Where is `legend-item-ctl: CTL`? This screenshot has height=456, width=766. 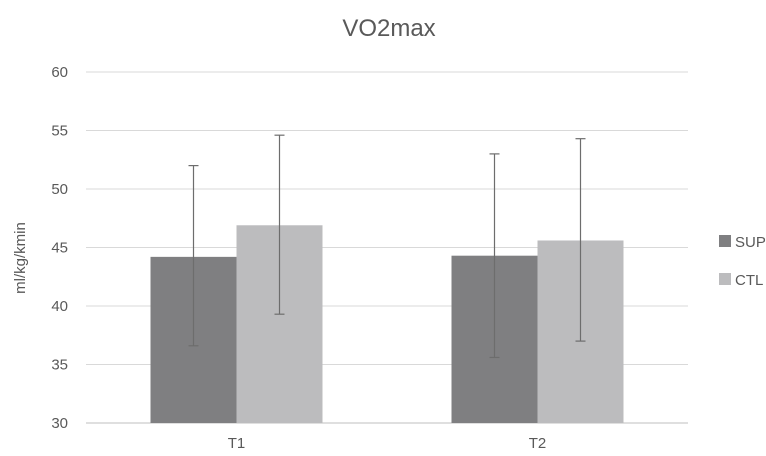 legend-item-ctl: CTL is located at coordinates (741, 280).